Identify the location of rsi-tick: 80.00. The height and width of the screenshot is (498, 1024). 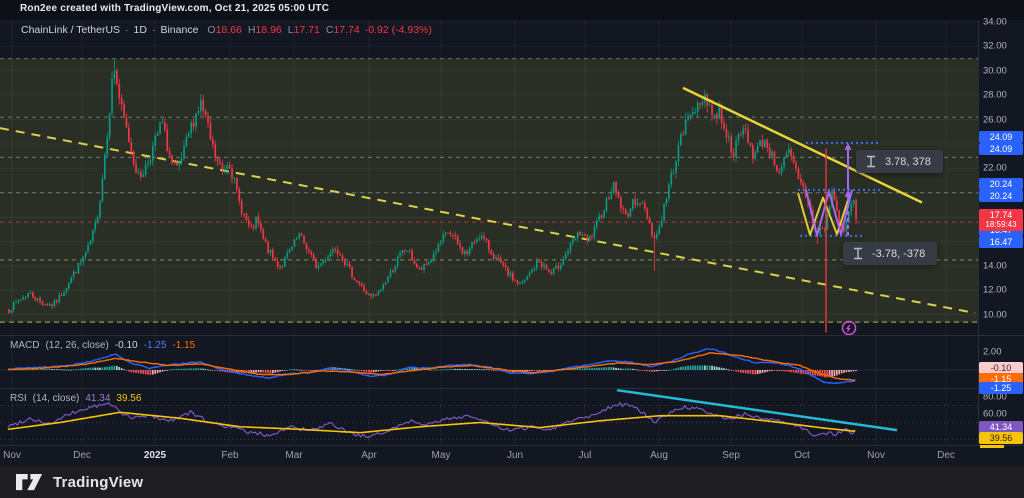
(995, 397).